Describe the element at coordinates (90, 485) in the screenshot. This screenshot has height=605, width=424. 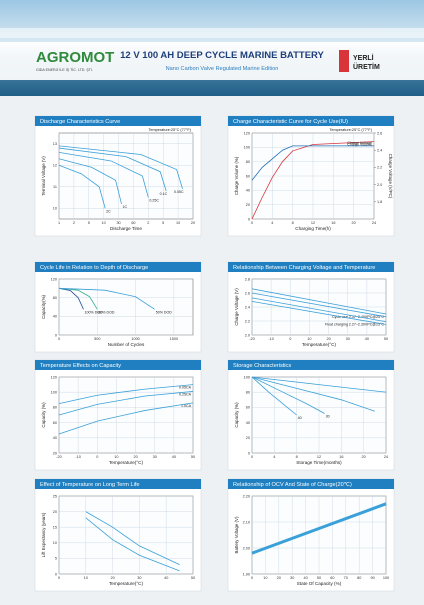
I see `panel-title: Effect of Temperature on Long Term Life` at that location.